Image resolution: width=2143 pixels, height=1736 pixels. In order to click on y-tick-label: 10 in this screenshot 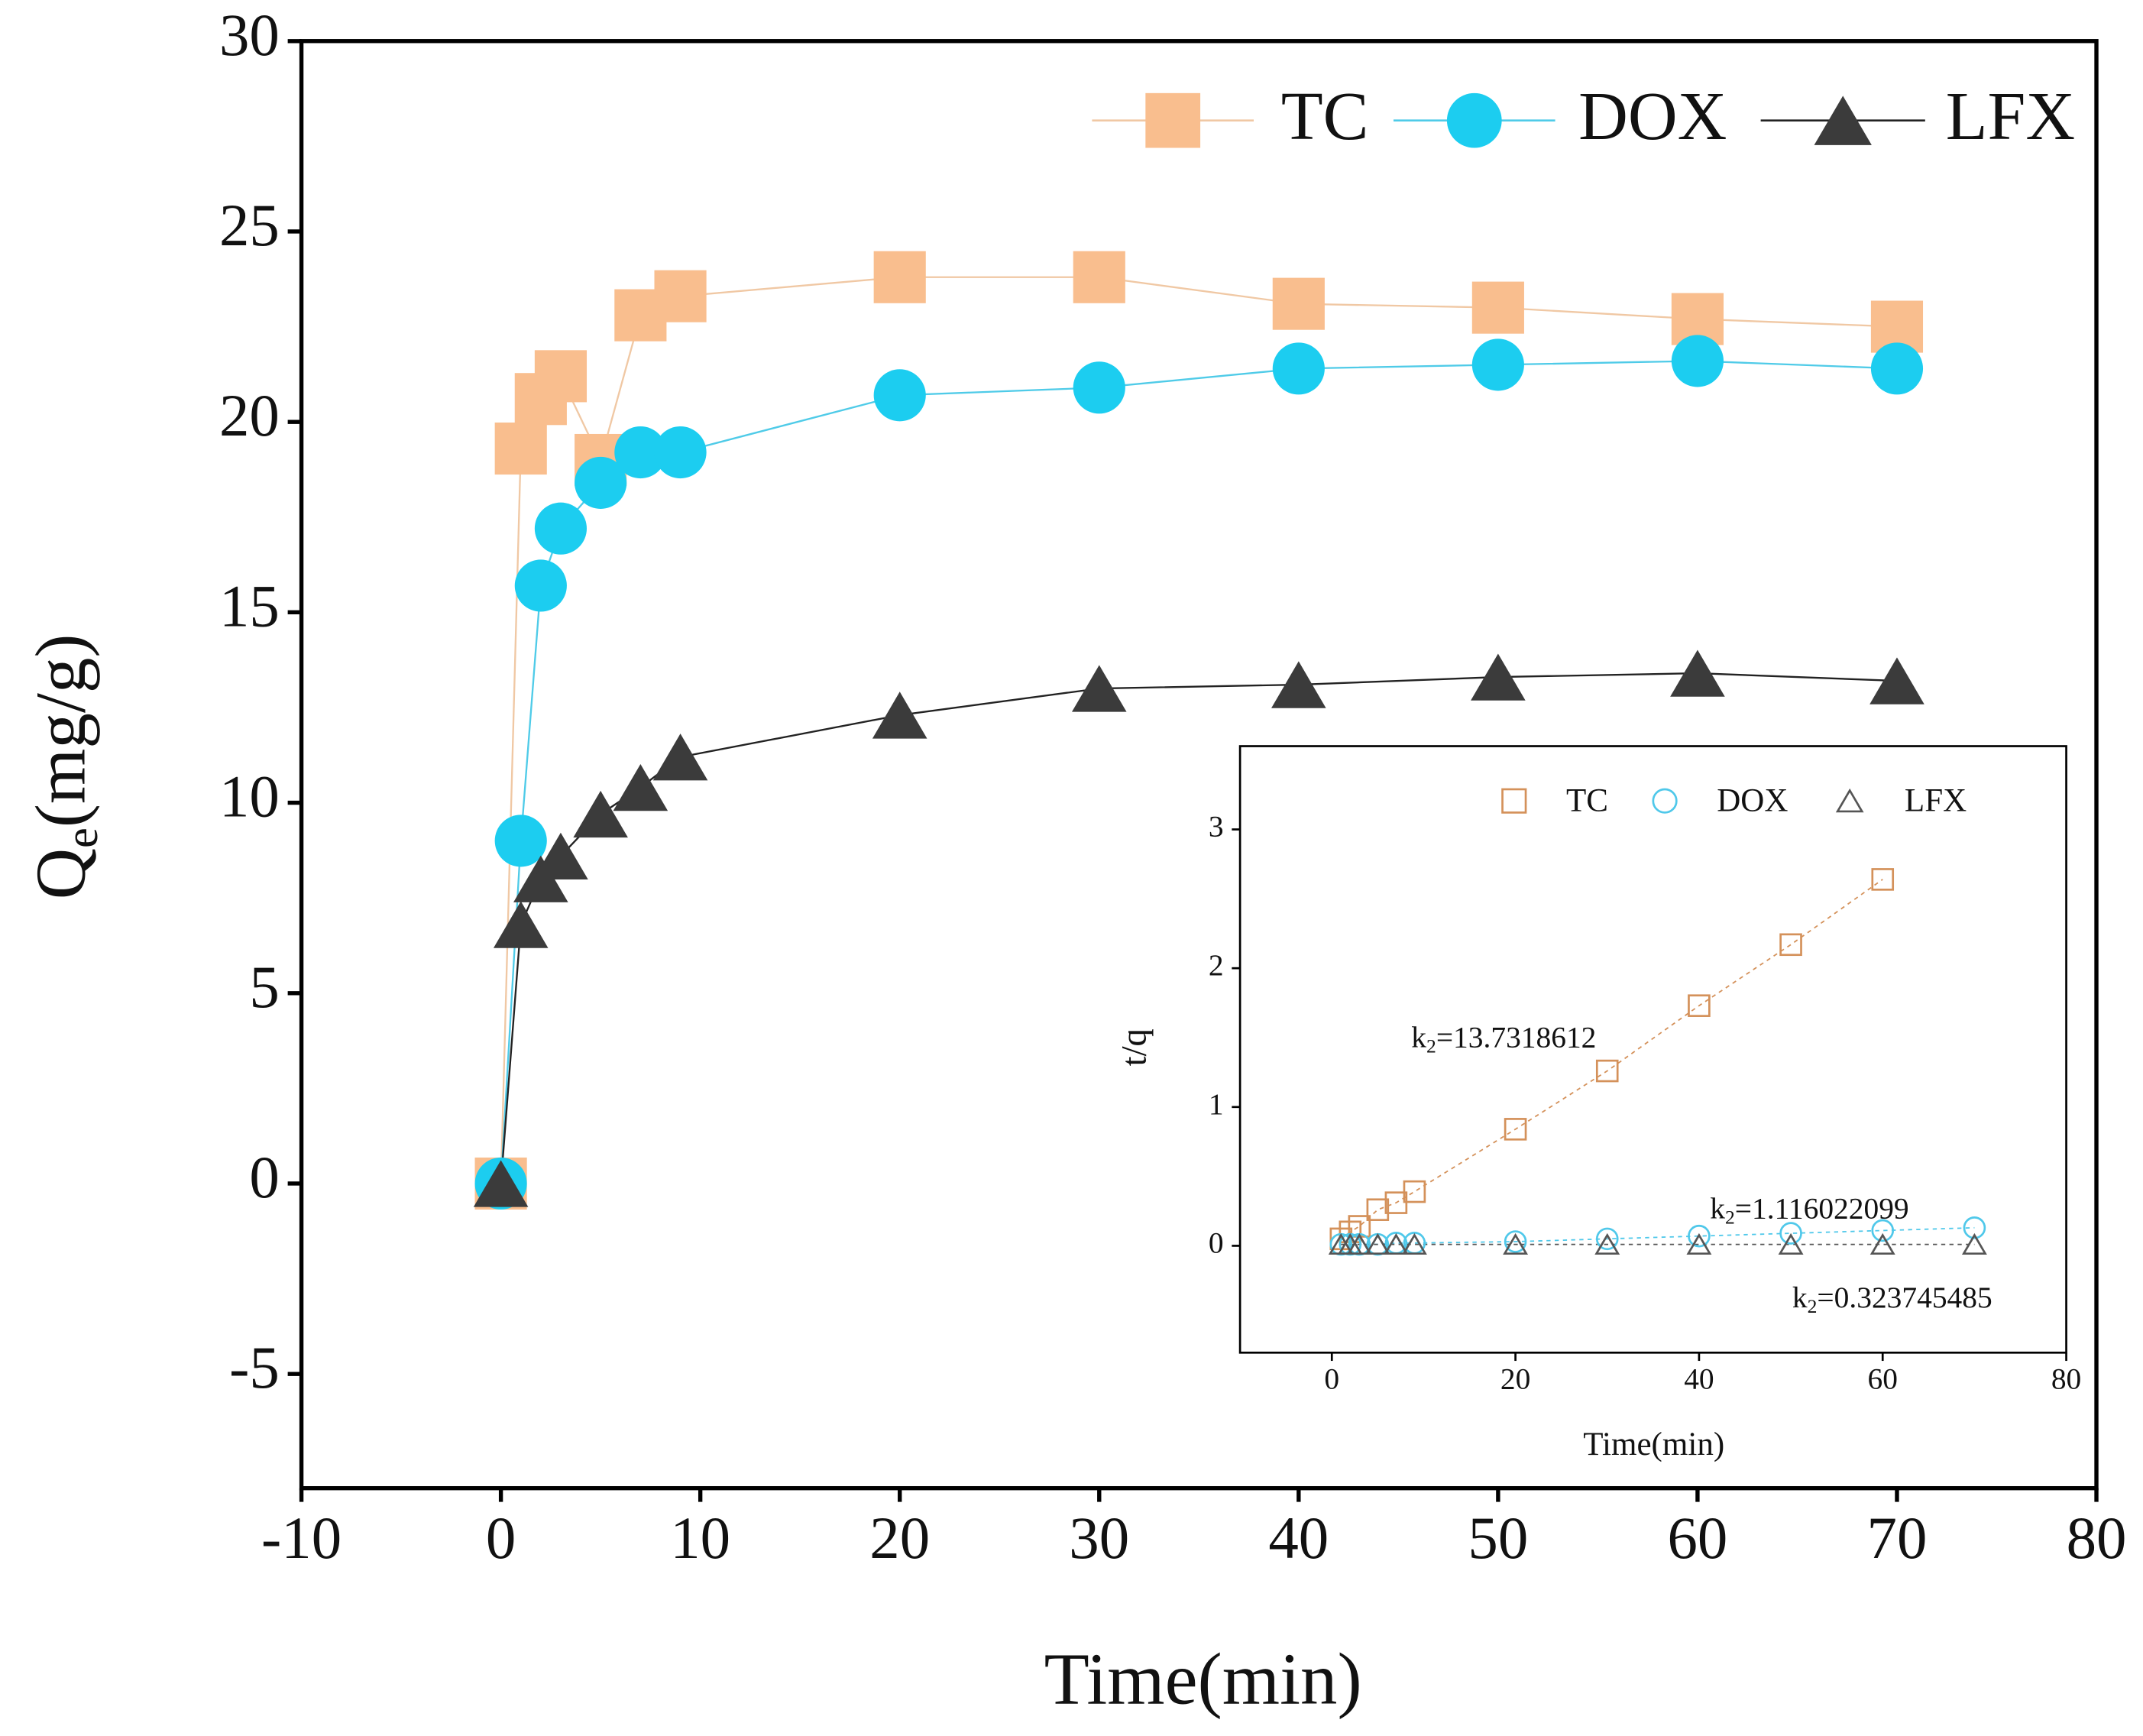, I will do `click(250, 798)`.